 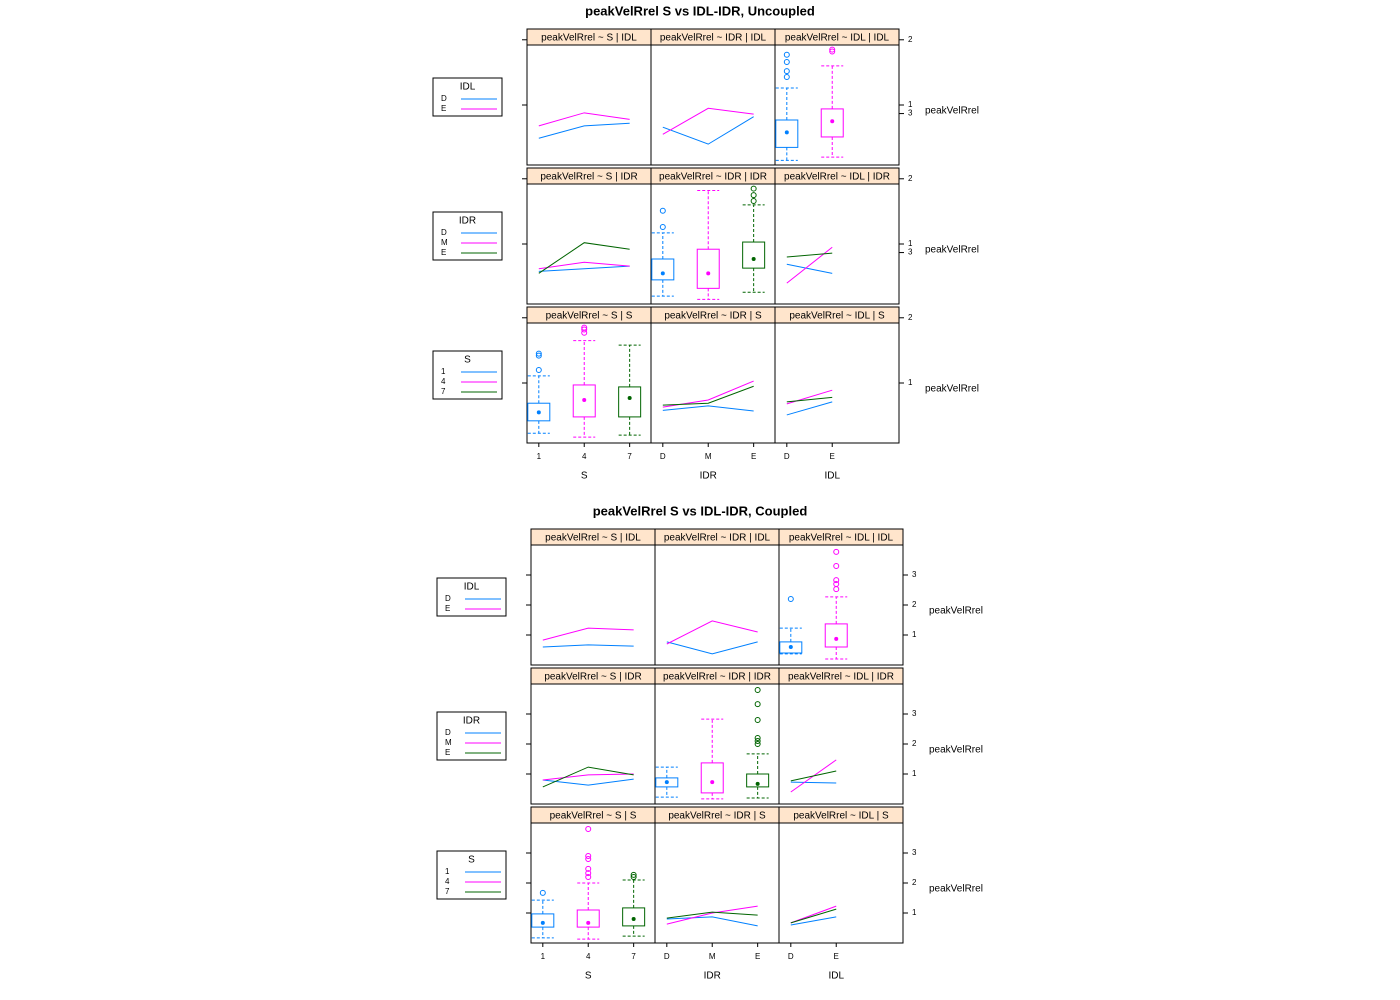 I want to click on chart-title: peakVelRrel S vs IDL-IDR, Coupled, so click(x=700, y=510).